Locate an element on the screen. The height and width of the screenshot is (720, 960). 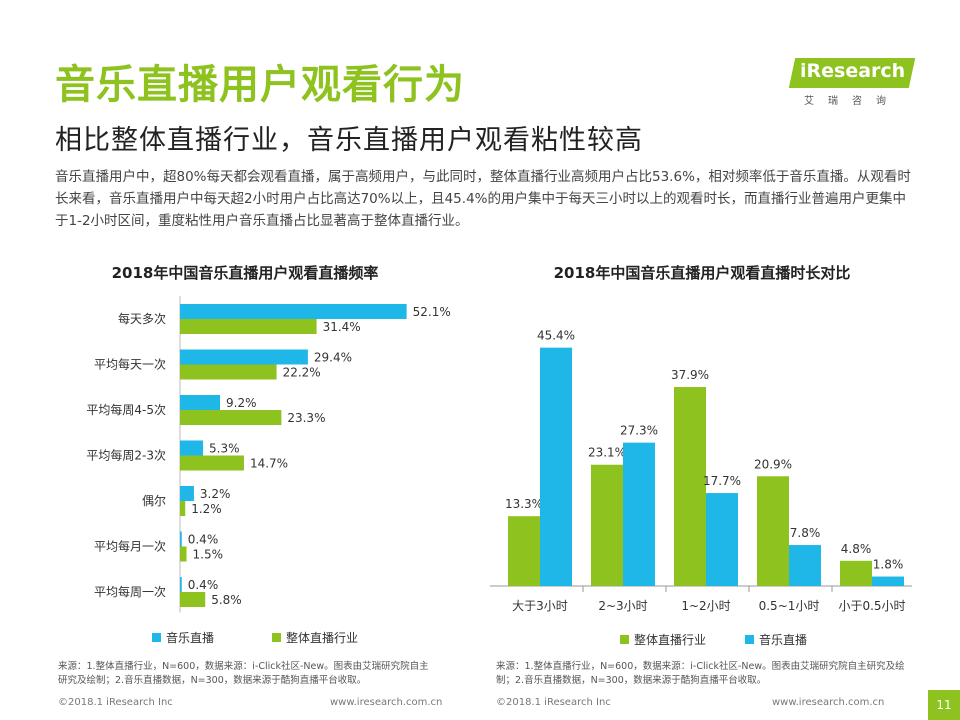
frequency-chart-title: 2018年中国音乐直播用户观看直播频率 is located at coordinates (245, 273).